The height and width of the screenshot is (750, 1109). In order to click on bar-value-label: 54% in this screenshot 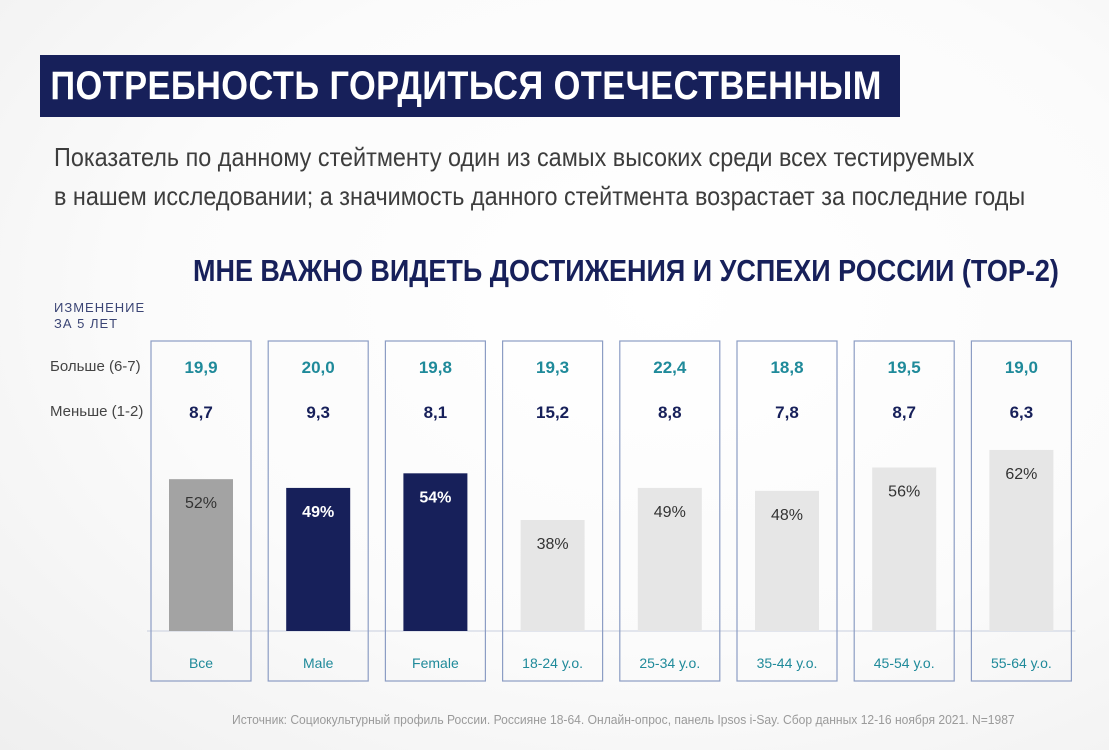, I will do `click(435, 497)`.